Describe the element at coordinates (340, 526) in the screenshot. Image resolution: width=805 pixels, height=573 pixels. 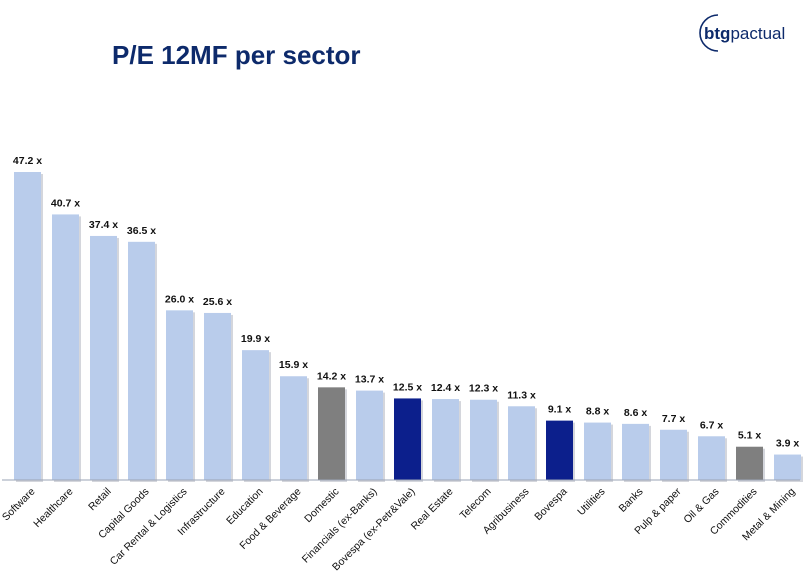
I see `category-label: Financials (ex-Banks)` at that location.